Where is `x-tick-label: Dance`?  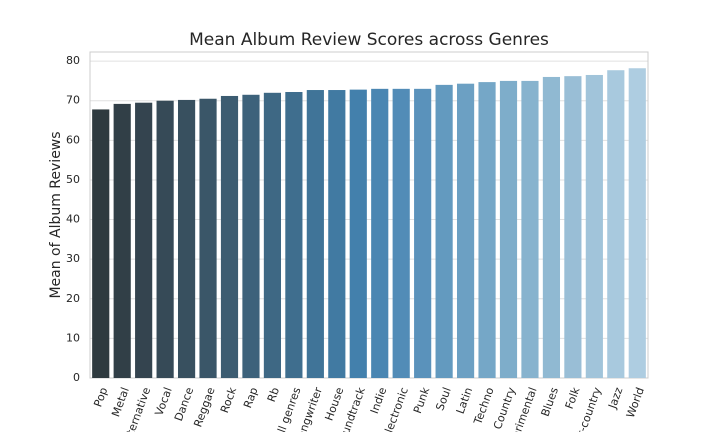 x-tick-label: Dance is located at coordinates (184, 404).